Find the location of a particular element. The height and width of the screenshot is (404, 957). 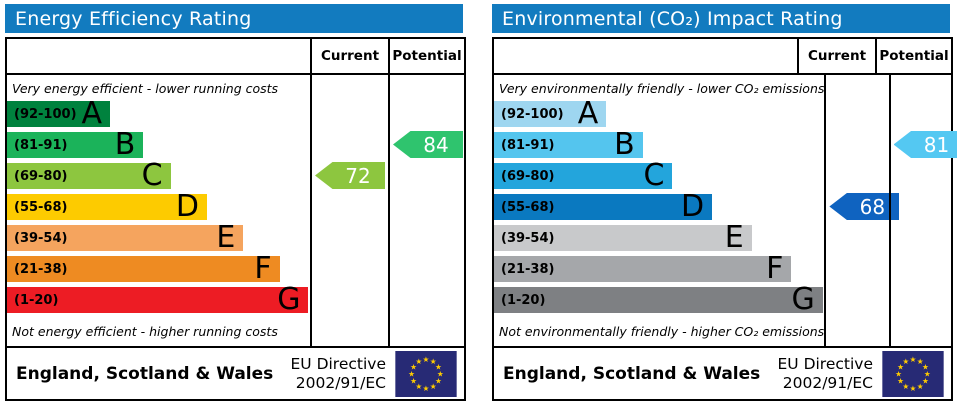

co2-current-rating-arrow: 68 is located at coordinates (864, 206).